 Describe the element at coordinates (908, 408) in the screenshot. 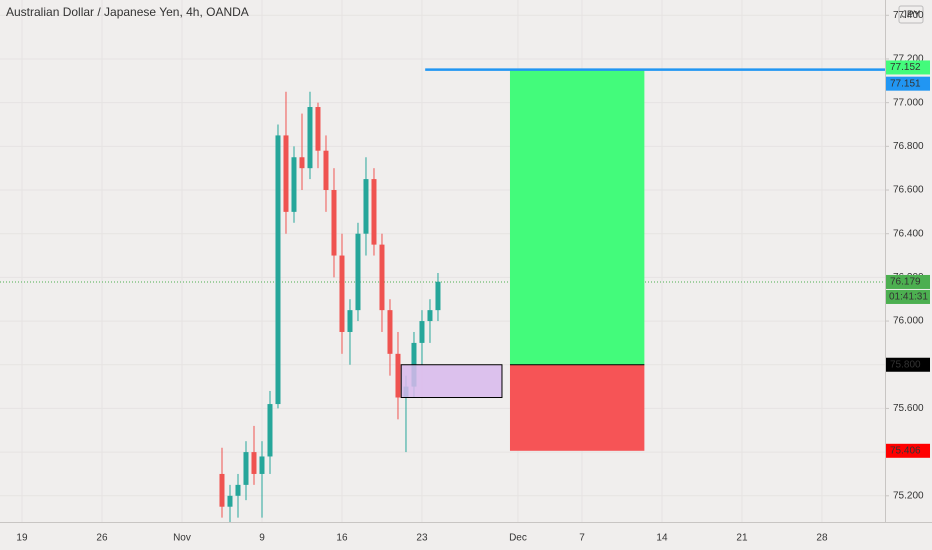

I see `y-tick-label: 75.600` at that location.